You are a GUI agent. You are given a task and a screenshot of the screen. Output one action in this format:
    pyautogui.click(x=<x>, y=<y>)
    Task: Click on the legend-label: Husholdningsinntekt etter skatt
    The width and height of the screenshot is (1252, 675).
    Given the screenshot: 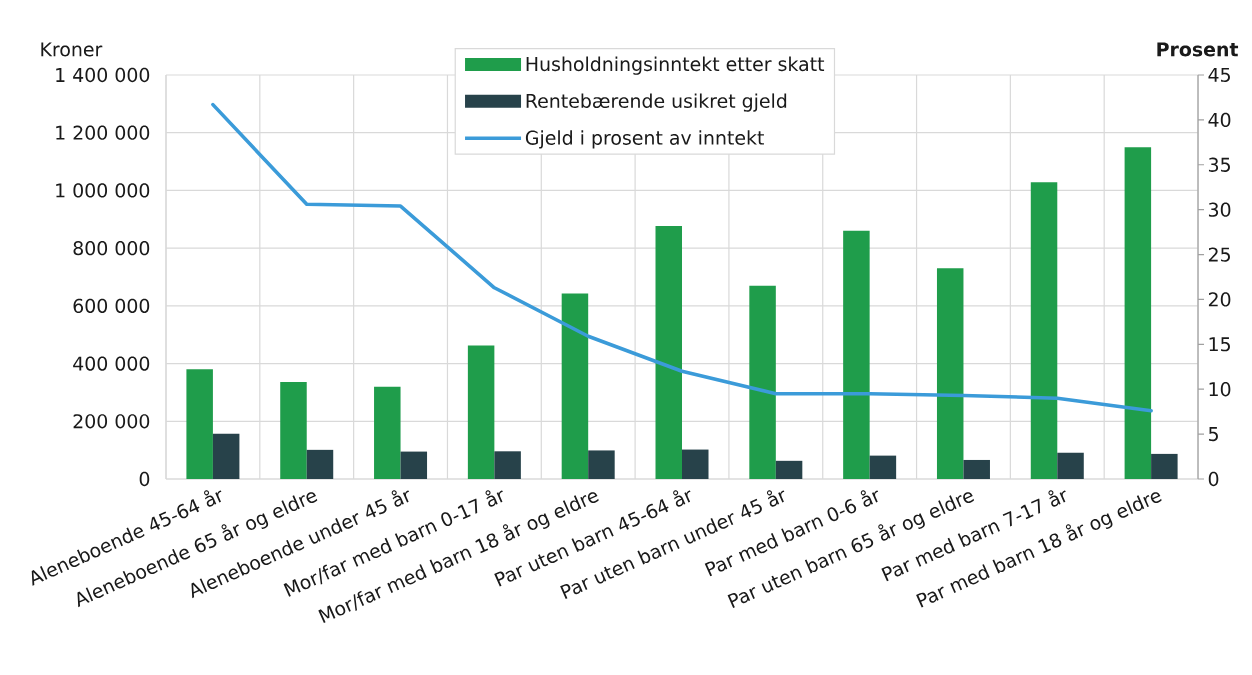 What is the action you would take?
    pyautogui.click(x=675, y=65)
    